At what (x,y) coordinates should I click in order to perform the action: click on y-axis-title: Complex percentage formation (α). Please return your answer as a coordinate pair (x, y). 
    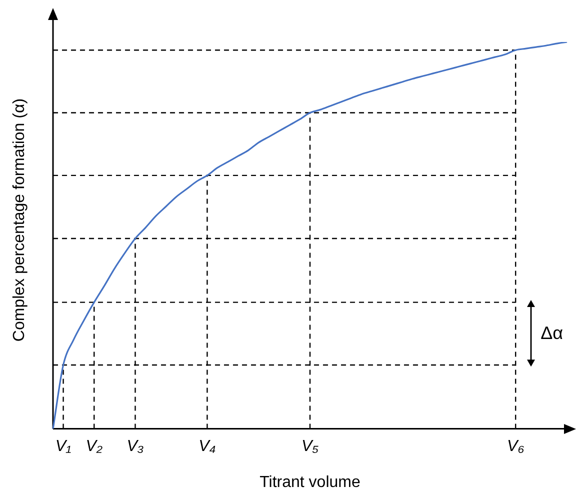
    Looking at the image, I should click on (20, 220).